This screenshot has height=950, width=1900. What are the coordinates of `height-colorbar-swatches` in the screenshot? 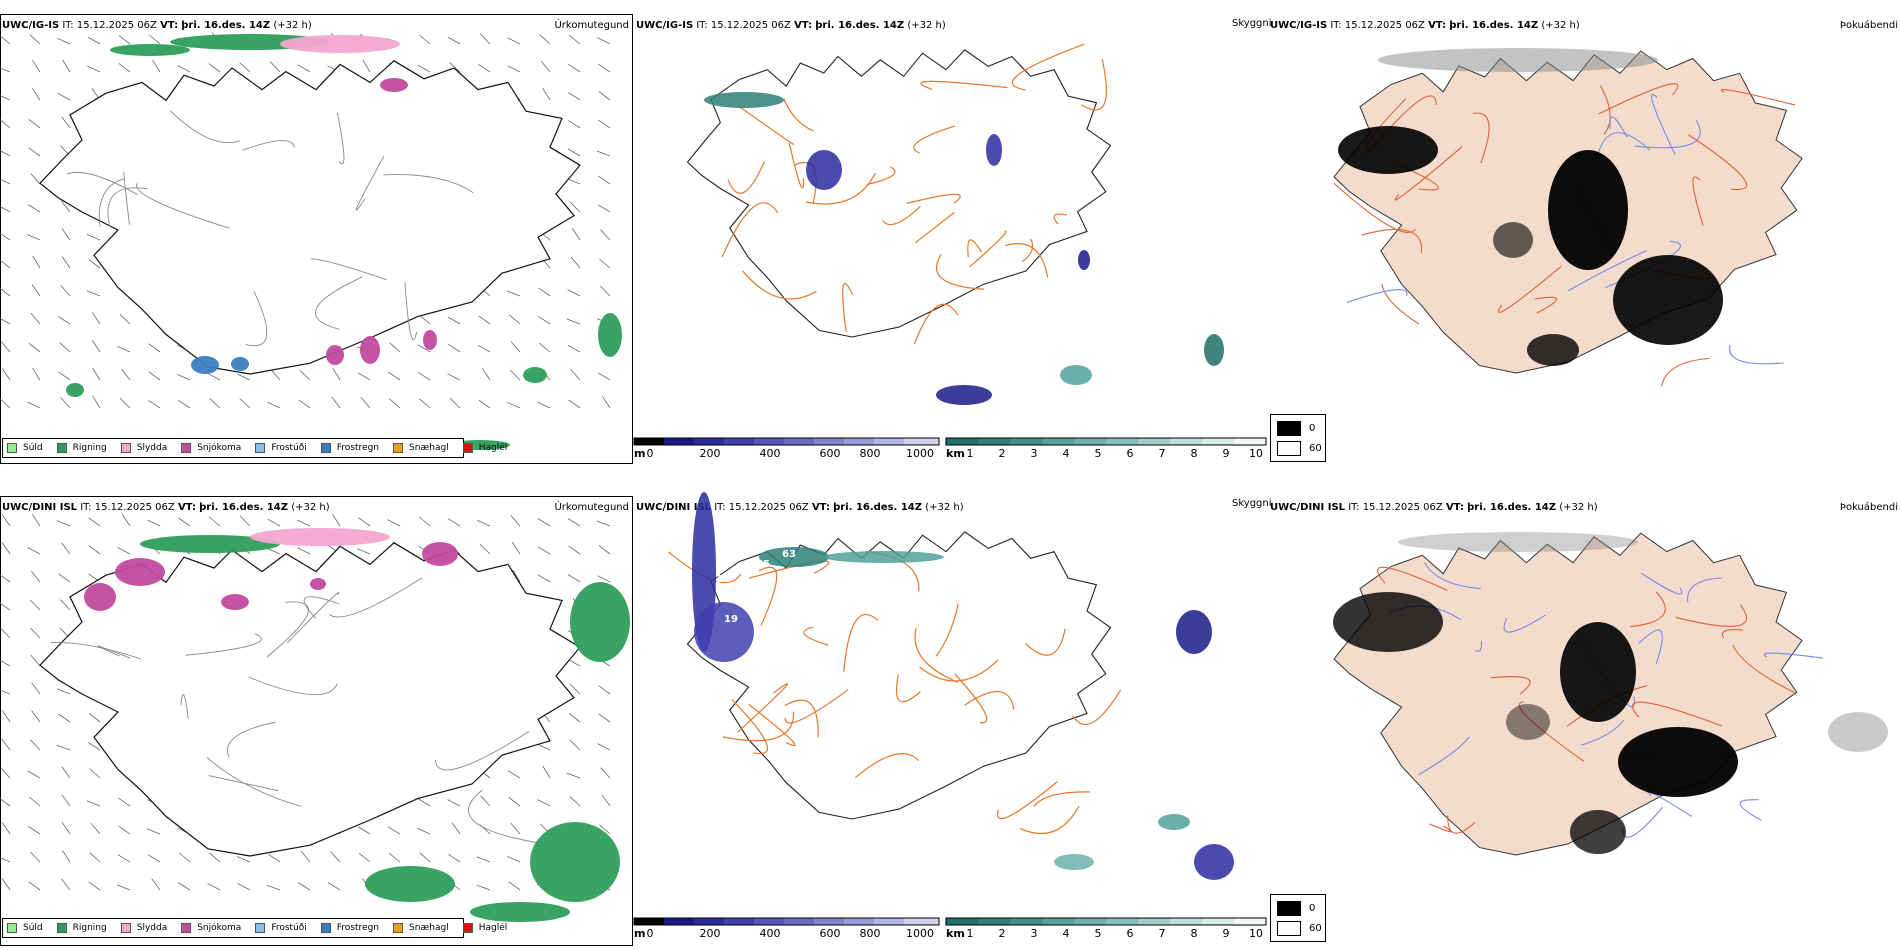 It's located at (786, 921).